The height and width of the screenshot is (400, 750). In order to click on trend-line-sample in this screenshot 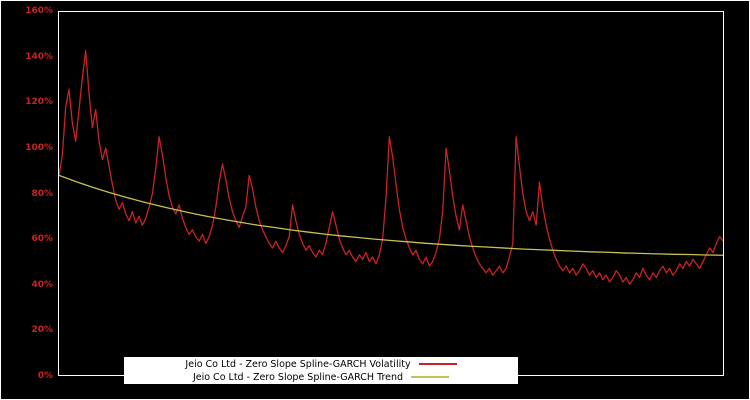, I will do `click(430, 377)`.